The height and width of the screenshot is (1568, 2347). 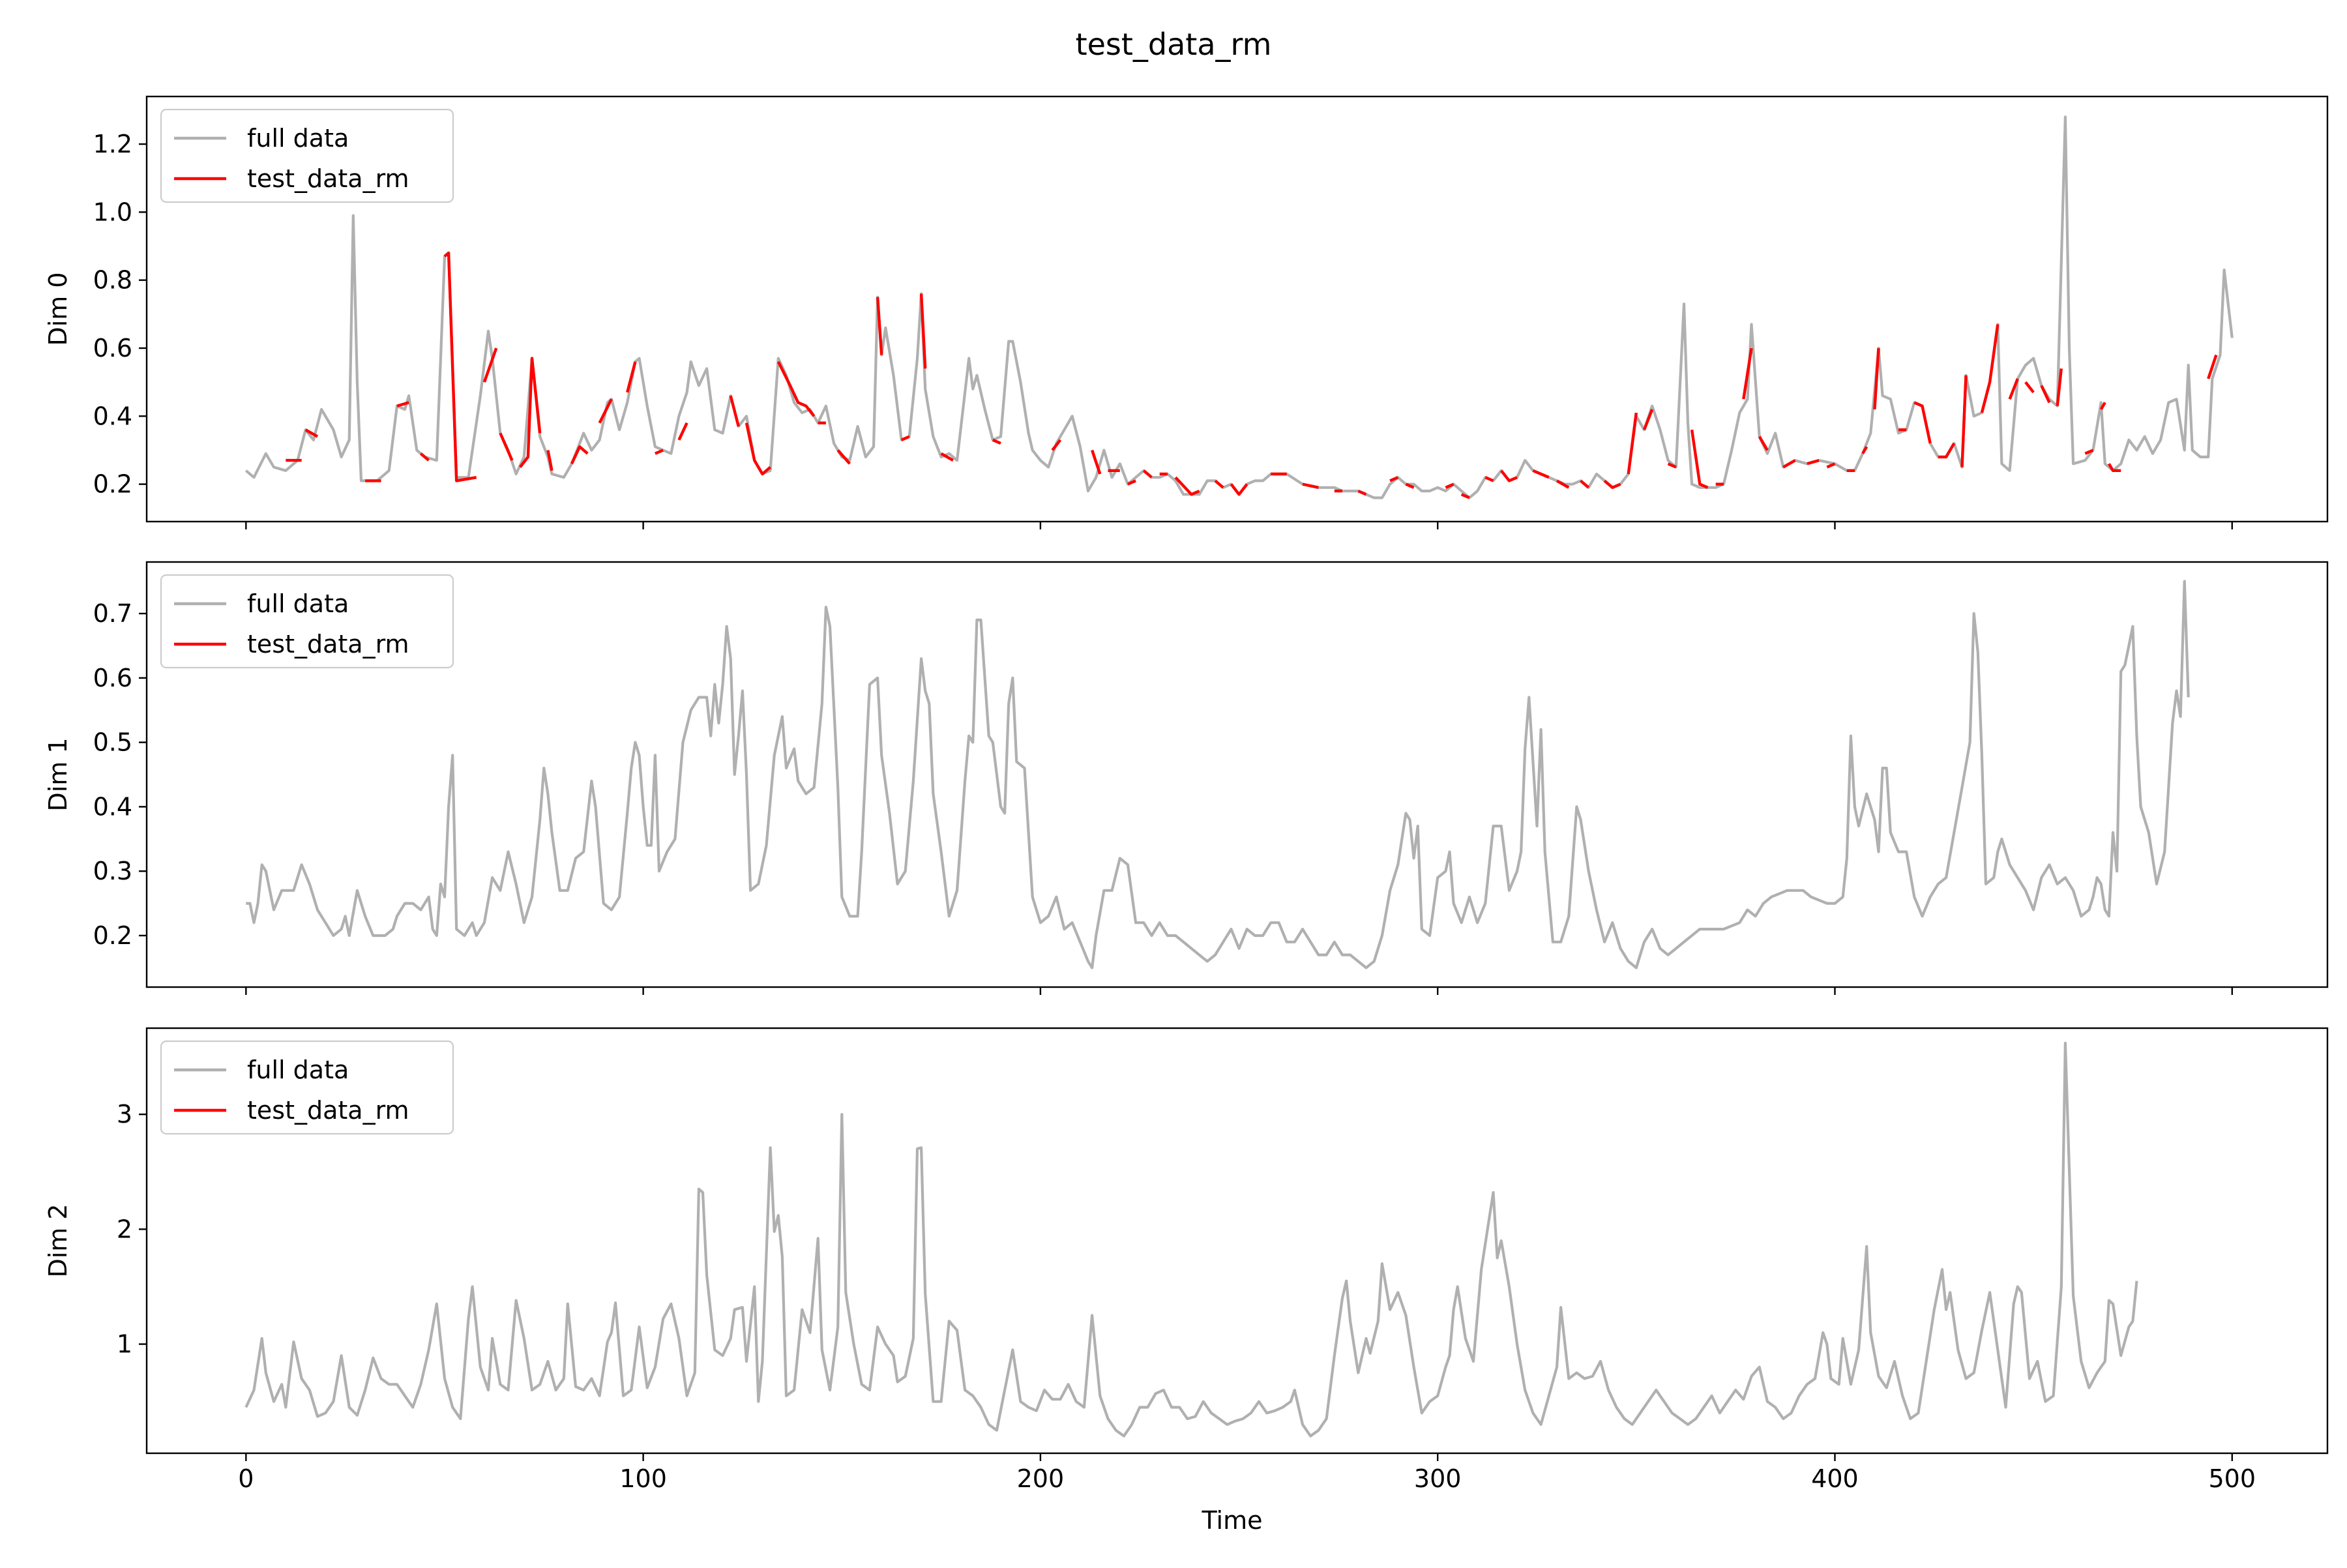 I want to click on y-tick-label: 0.5, so click(x=112, y=742).